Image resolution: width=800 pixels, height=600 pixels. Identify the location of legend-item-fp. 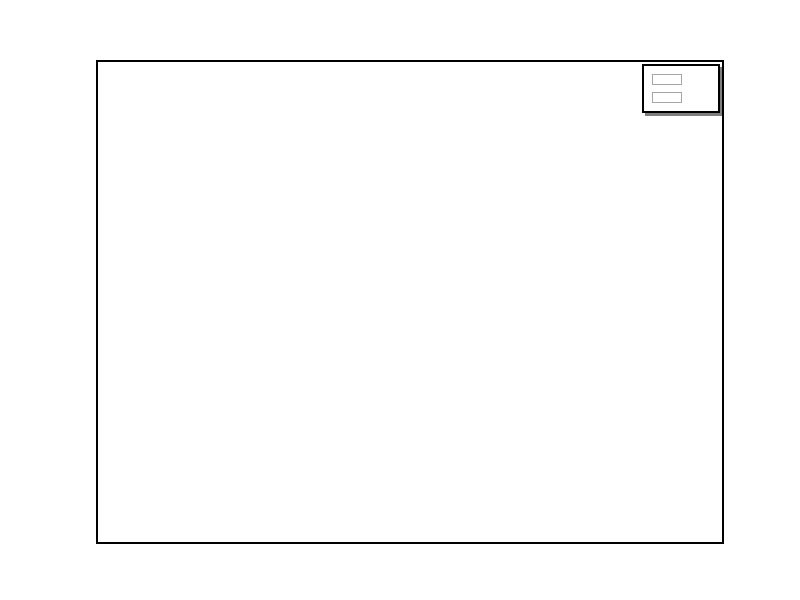
(681, 97).